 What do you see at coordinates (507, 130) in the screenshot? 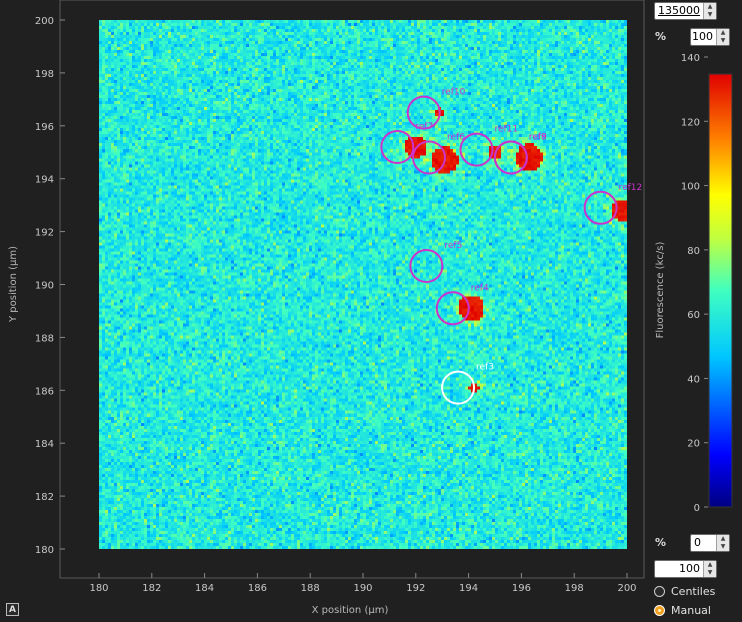
I see `ref-marker-label: ref11` at bounding box center [507, 130].